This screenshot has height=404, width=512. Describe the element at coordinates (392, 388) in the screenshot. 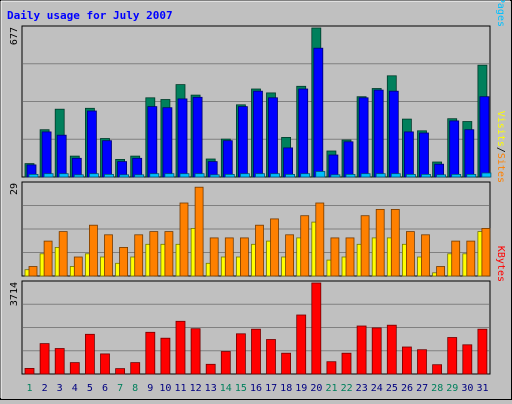

I see `x-tick-label: 25` at that location.